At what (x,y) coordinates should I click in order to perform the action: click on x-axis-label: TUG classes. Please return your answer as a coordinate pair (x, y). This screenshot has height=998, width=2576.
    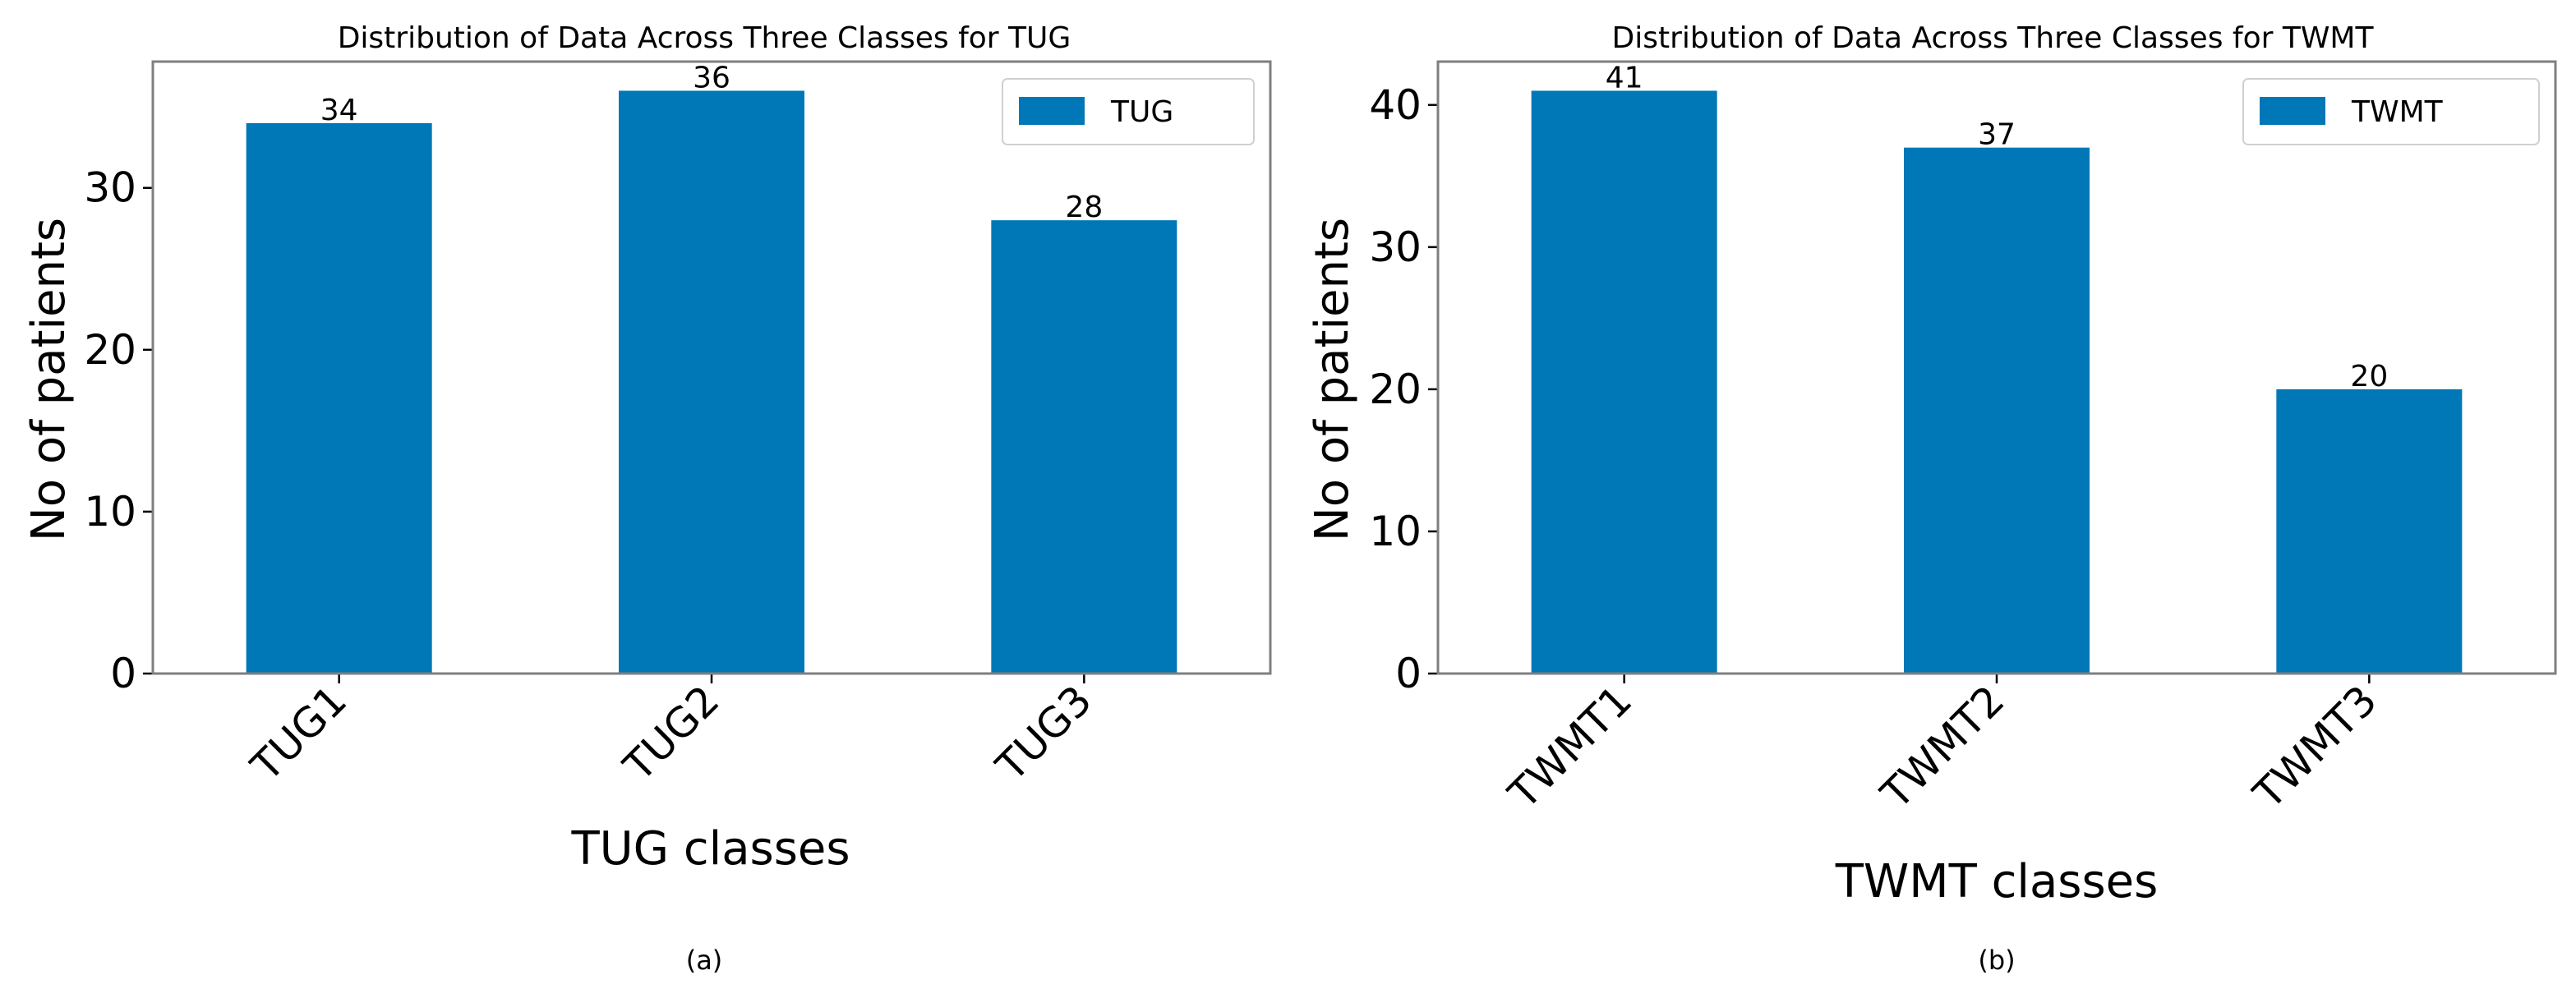
    Looking at the image, I should click on (710, 849).